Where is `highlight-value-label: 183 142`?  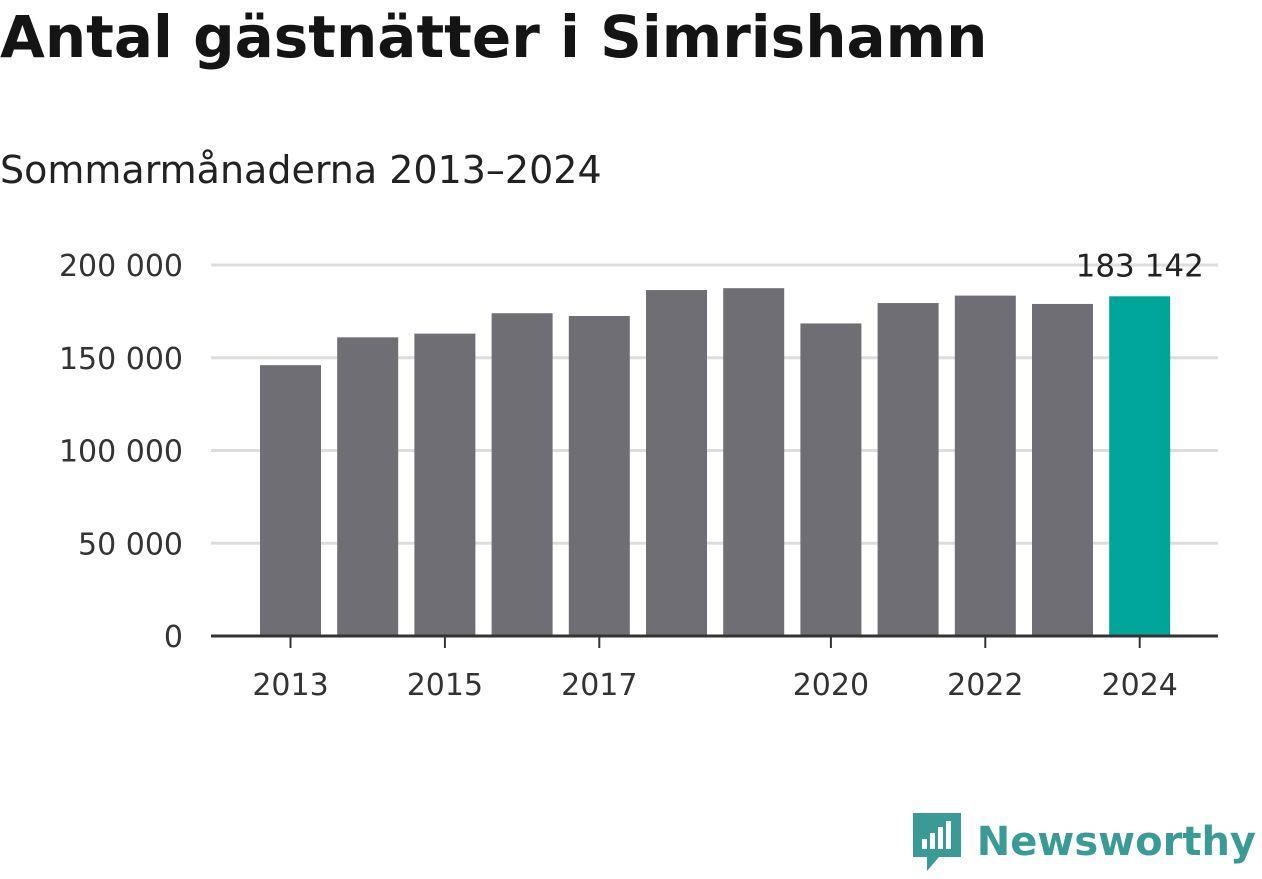 highlight-value-label: 183 142 is located at coordinates (1140, 266).